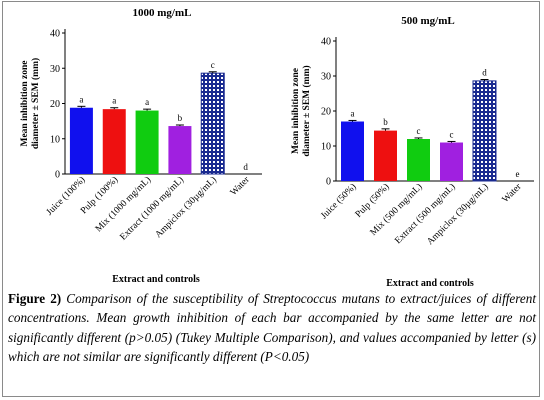 The image size is (544, 400). What do you see at coordinates (162, 298) in the screenshot?
I see `caption-text-1: Comparison of the susceptibility of` at bounding box center [162, 298].